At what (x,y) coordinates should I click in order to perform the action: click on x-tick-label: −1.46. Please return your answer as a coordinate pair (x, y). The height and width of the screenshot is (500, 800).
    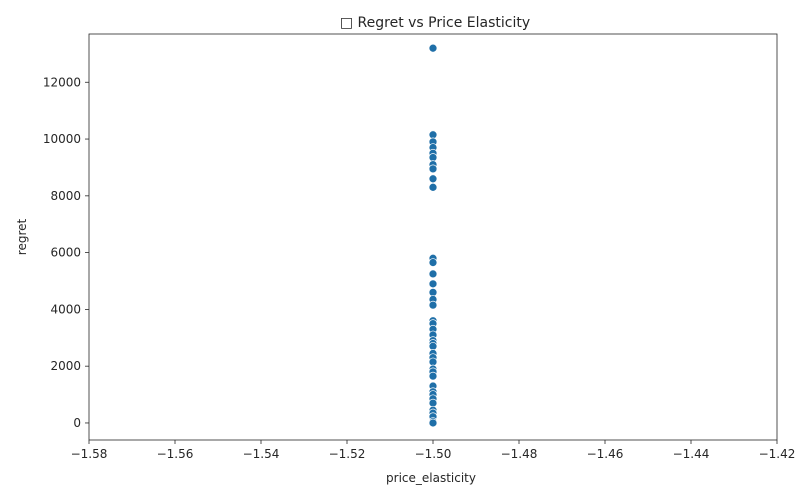
    Looking at the image, I should click on (605, 454).